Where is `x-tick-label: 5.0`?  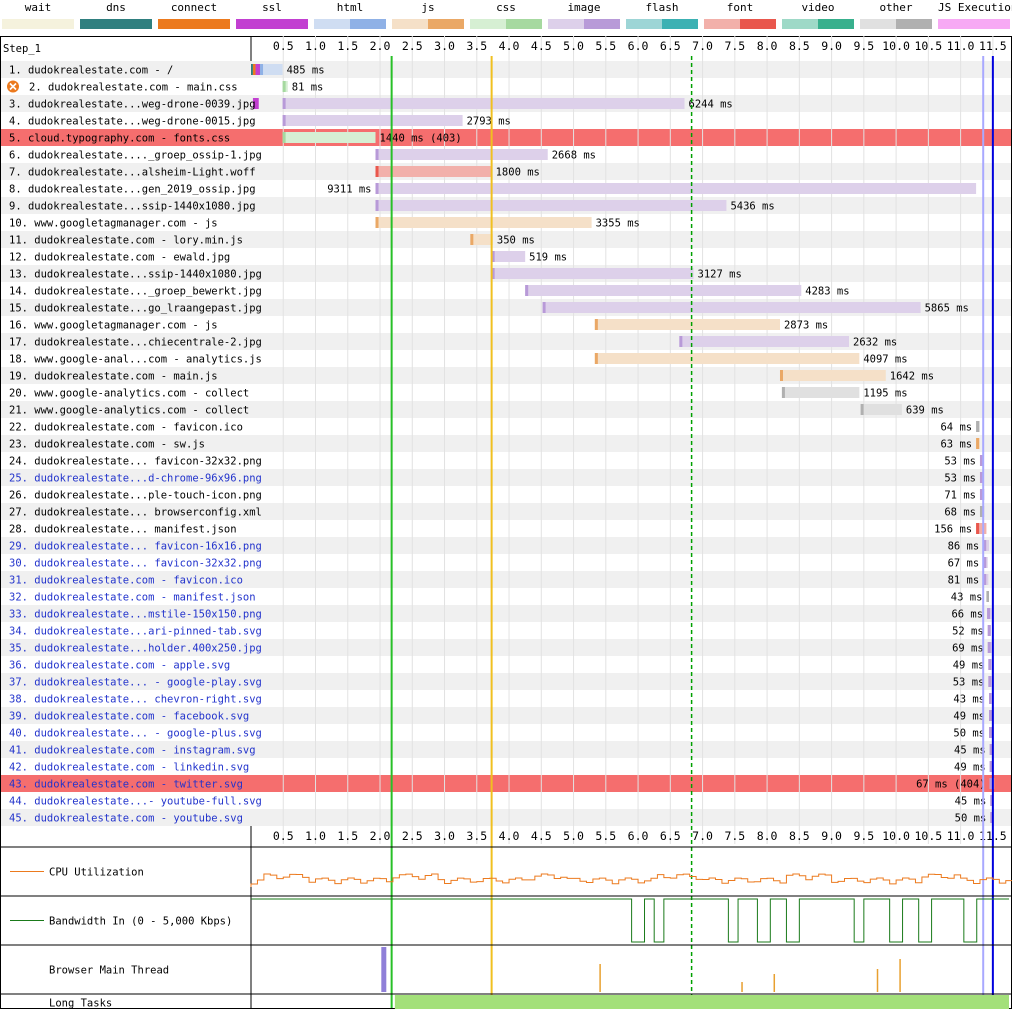 x-tick-label: 5.0 is located at coordinates (573, 836).